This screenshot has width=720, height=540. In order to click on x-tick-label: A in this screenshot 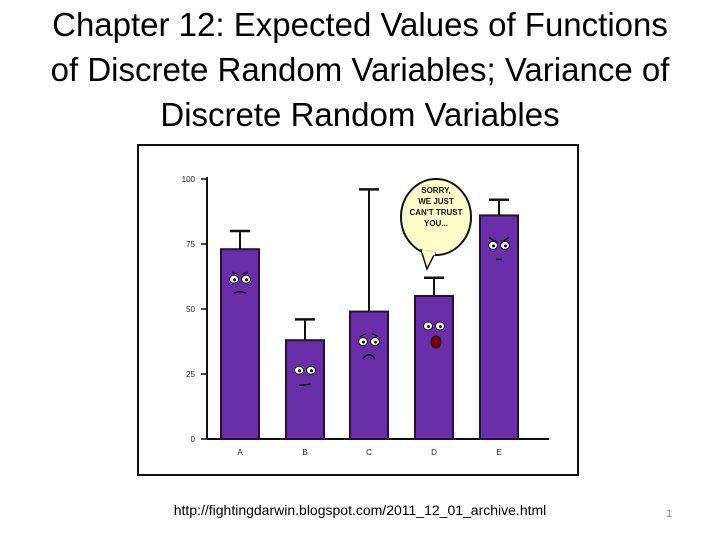, I will do `click(240, 452)`.